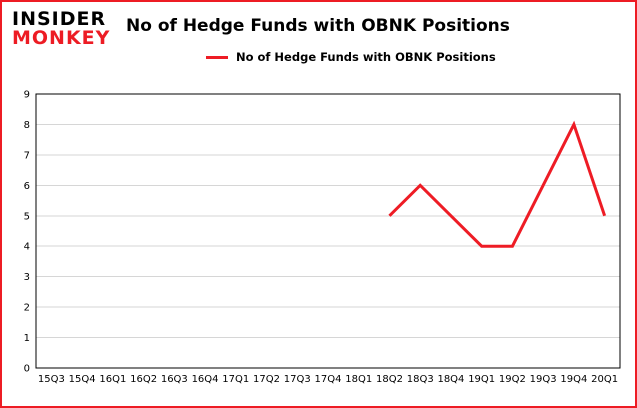 The image size is (637, 408). Describe the element at coordinates (27, 125) in the screenshot. I see `y-tick-label: 8` at that location.